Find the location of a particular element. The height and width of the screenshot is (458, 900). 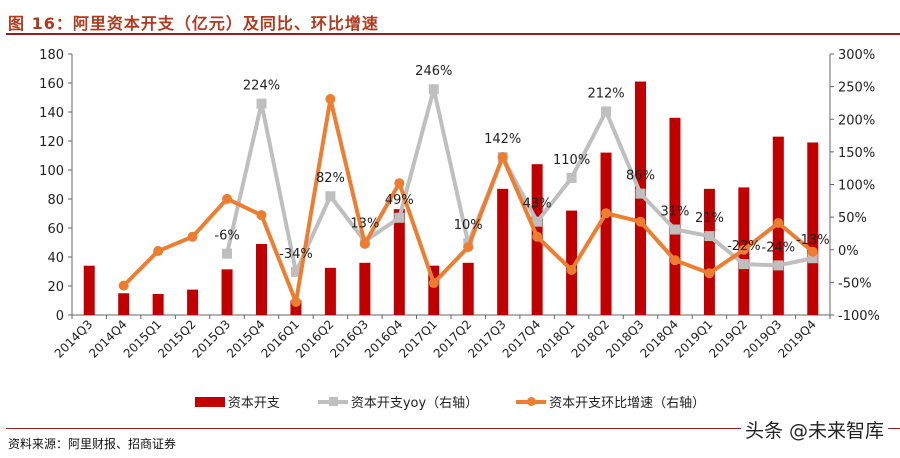

yoy-data-label: 142% is located at coordinates (502, 139).